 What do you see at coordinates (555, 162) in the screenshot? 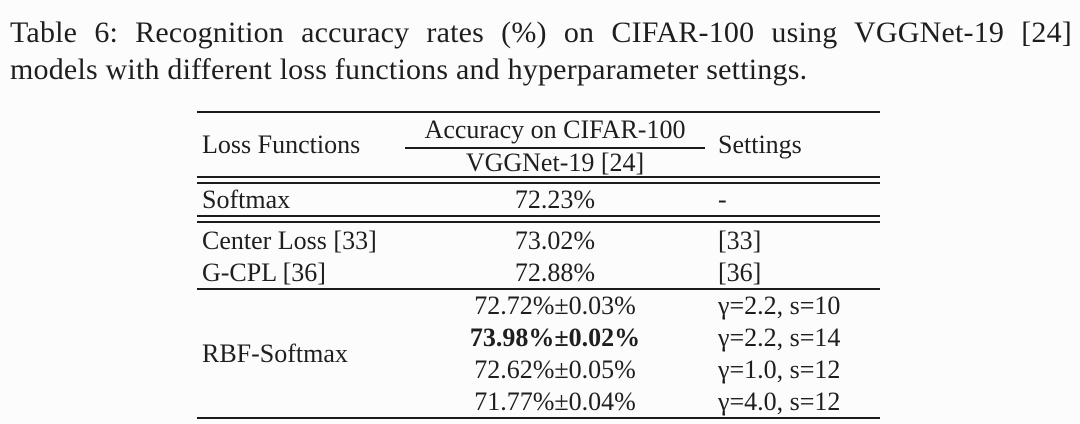
I see `header-accuracy-model: VGGNet-19 [24]` at bounding box center [555, 162].